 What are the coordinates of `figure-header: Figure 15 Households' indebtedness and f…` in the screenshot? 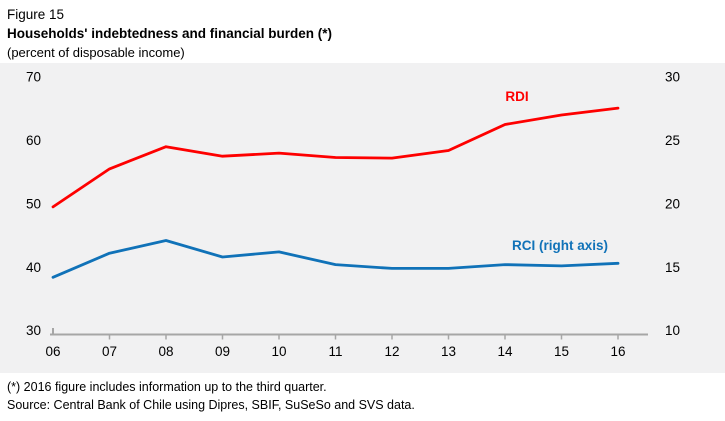 It's located at (169, 33).